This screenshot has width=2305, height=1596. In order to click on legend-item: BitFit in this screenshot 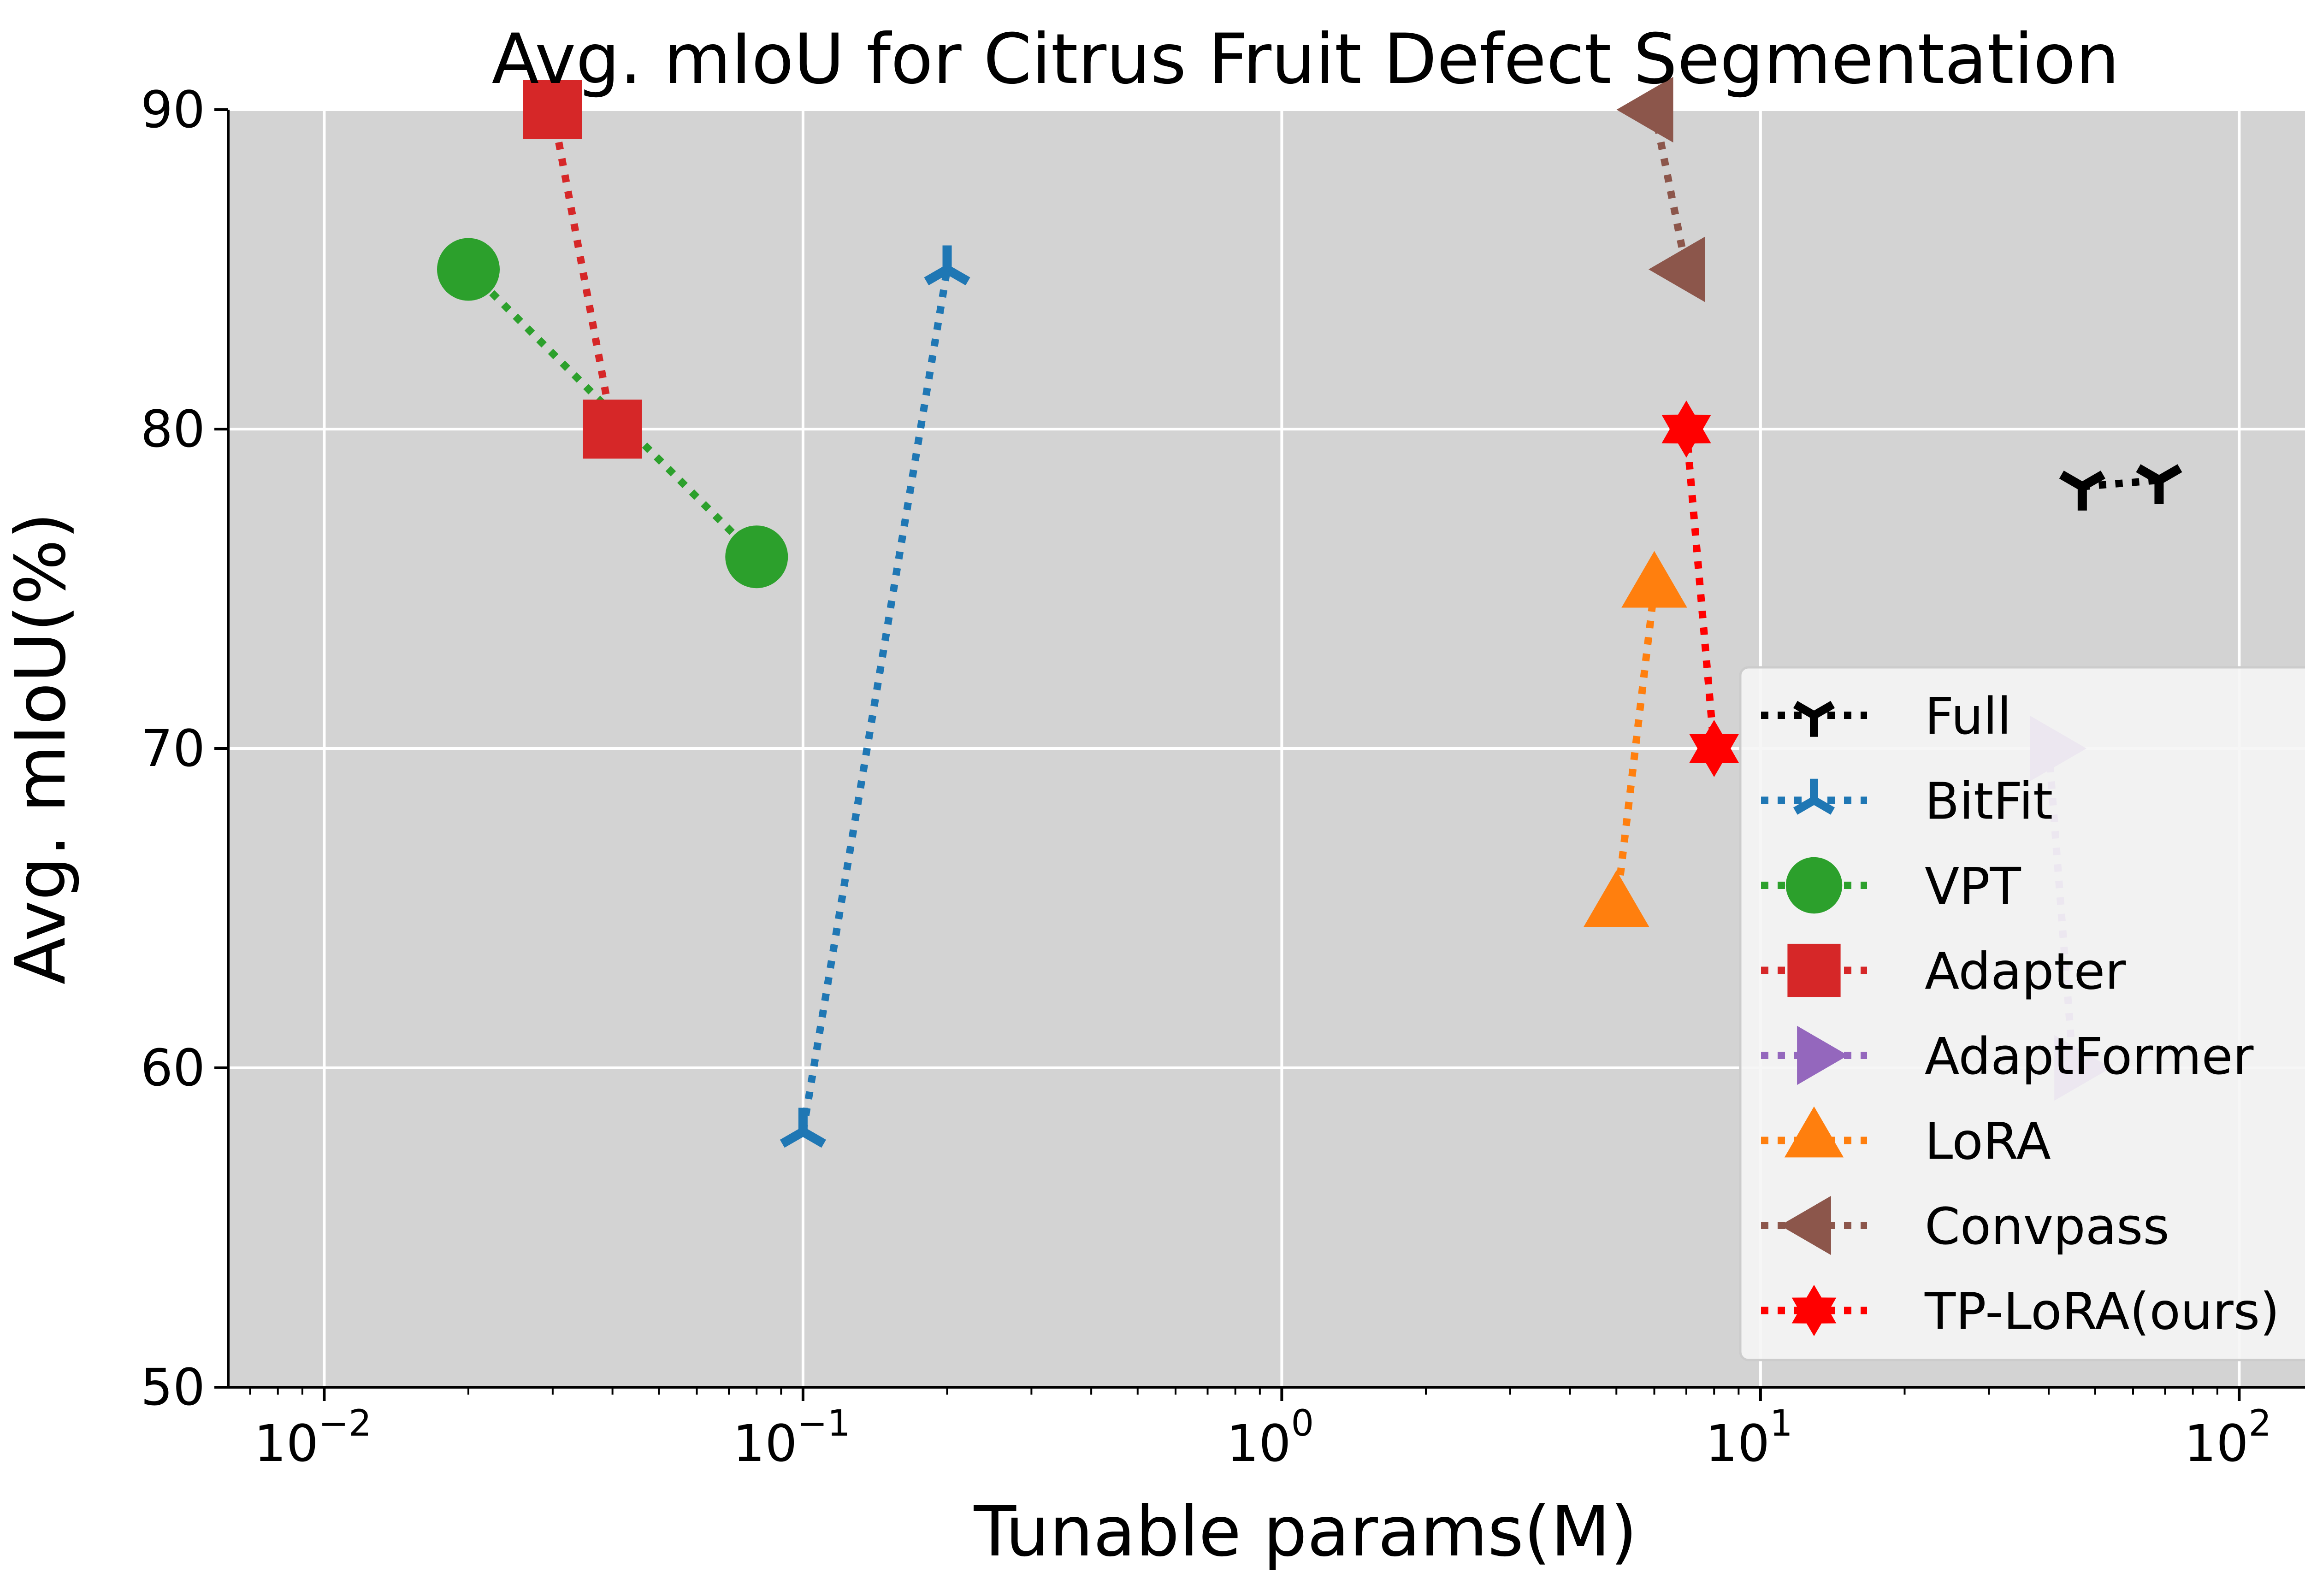, I will do `click(1907, 801)`.